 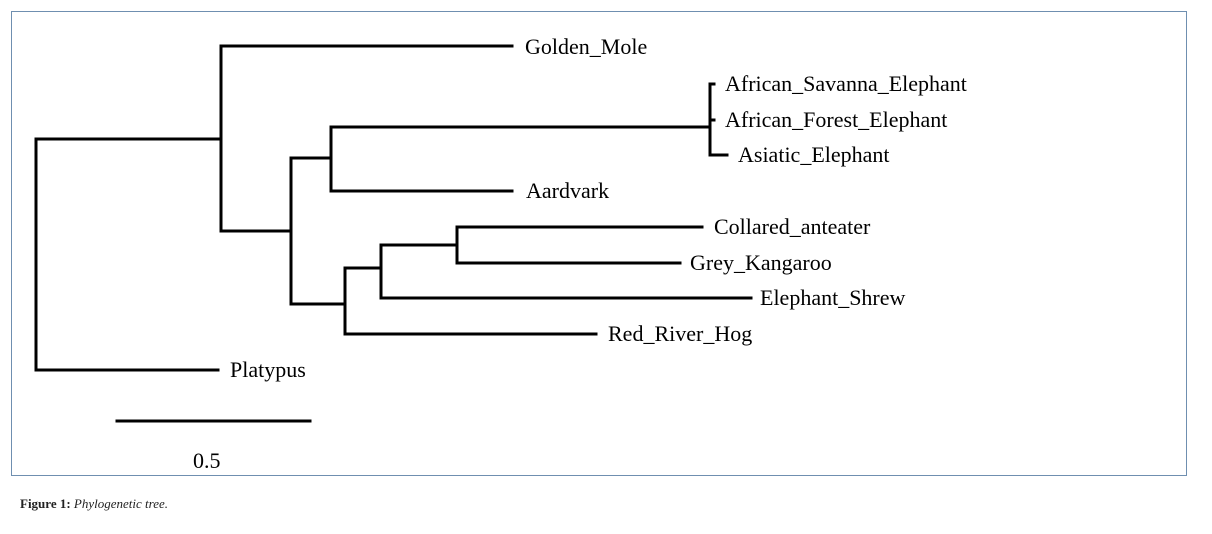 What do you see at coordinates (207, 460) in the screenshot?
I see `scale-bar-label: 0.5` at bounding box center [207, 460].